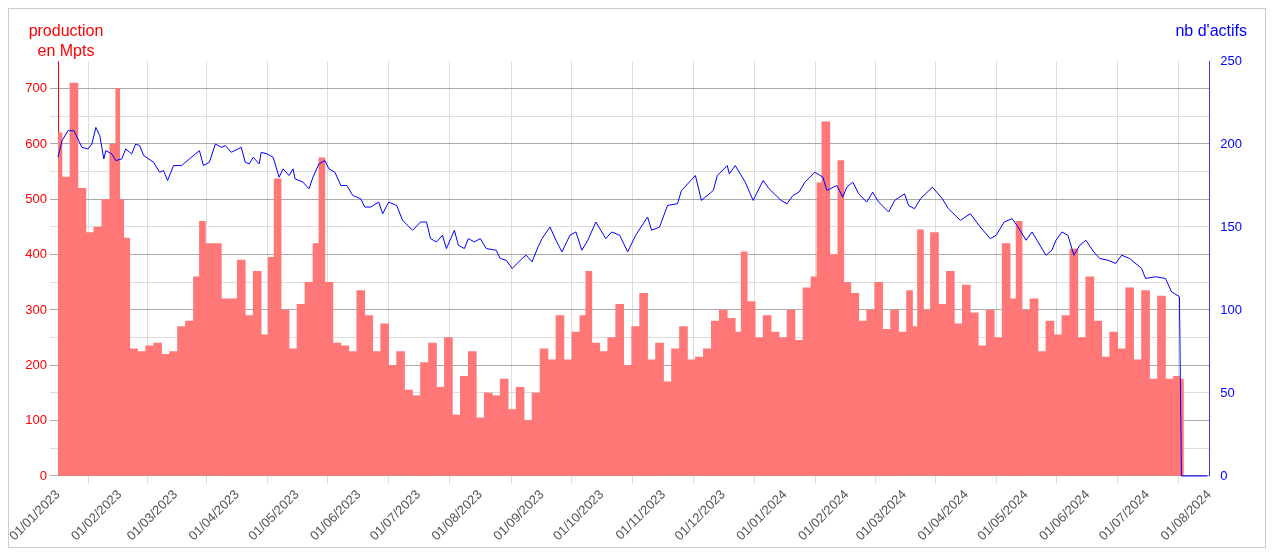 Image resolution: width=1272 pixels, height=554 pixels. Describe the element at coordinates (36, 198) in the screenshot. I see `y-tick-label: 500` at that location.